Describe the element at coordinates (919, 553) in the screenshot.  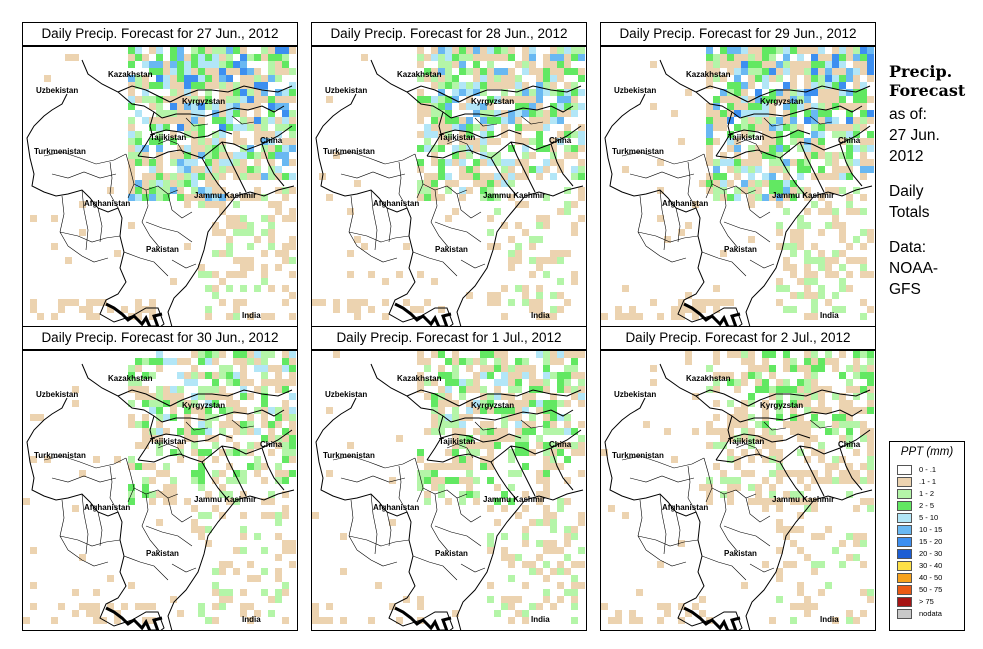
I see `legend-item: 20 - 30` at that location.